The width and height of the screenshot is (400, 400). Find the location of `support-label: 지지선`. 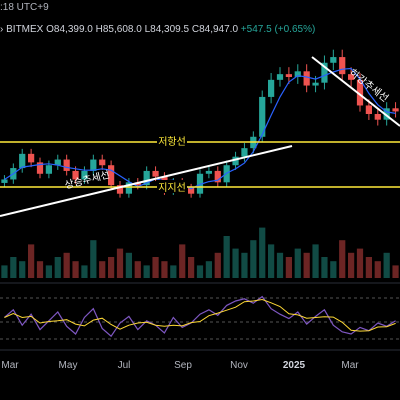

support-label: 지지선 is located at coordinates (172, 188).